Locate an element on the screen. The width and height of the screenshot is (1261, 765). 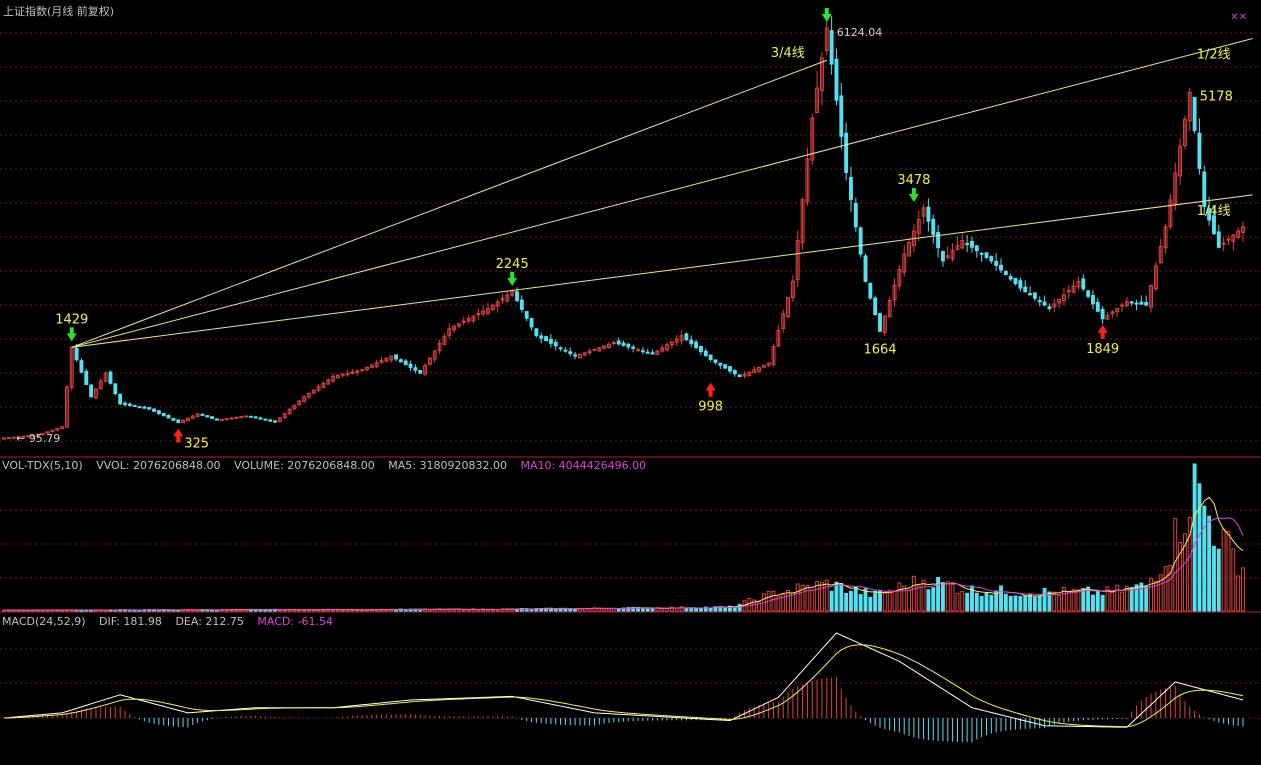
price-label: 6124.04 is located at coordinates (860, 32).